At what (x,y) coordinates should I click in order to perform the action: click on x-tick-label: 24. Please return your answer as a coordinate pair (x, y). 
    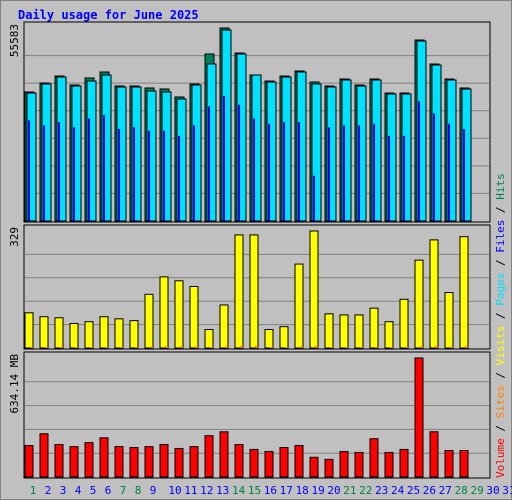
    Looking at the image, I should click on (398, 490).